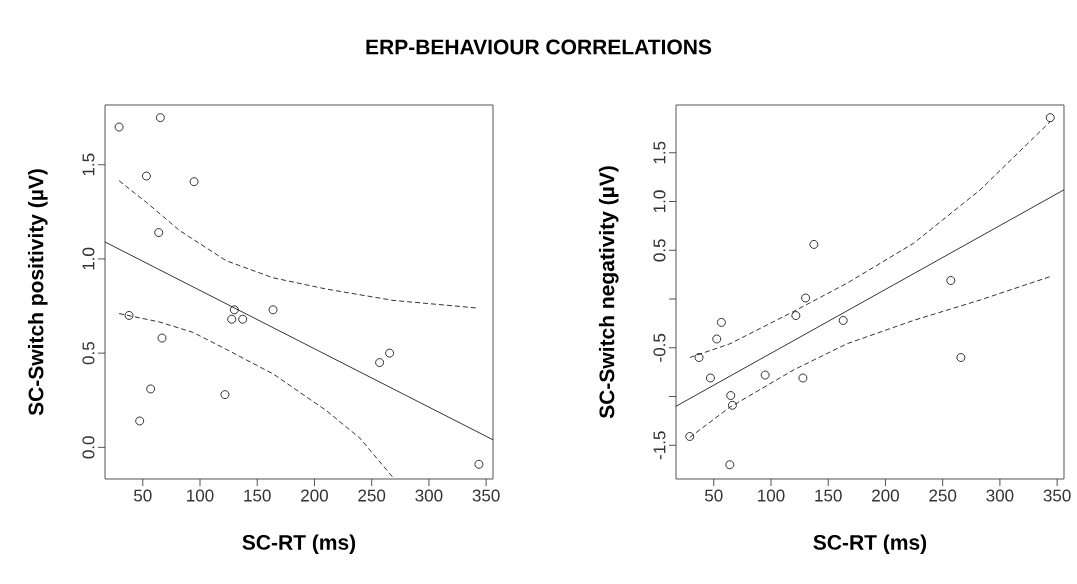  What do you see at coordinates (608, 292) in the screenshot?
I see `y-axis-title: SC-Switch negativity (µV)` at bounding box center [608, 292].